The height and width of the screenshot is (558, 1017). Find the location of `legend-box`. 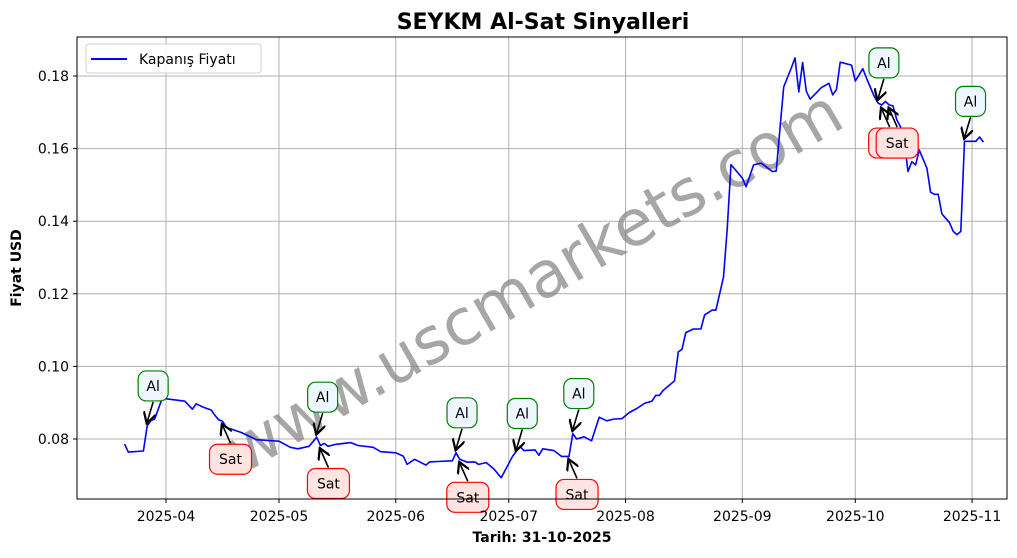

legend-box is located at coordinates (173, 58).